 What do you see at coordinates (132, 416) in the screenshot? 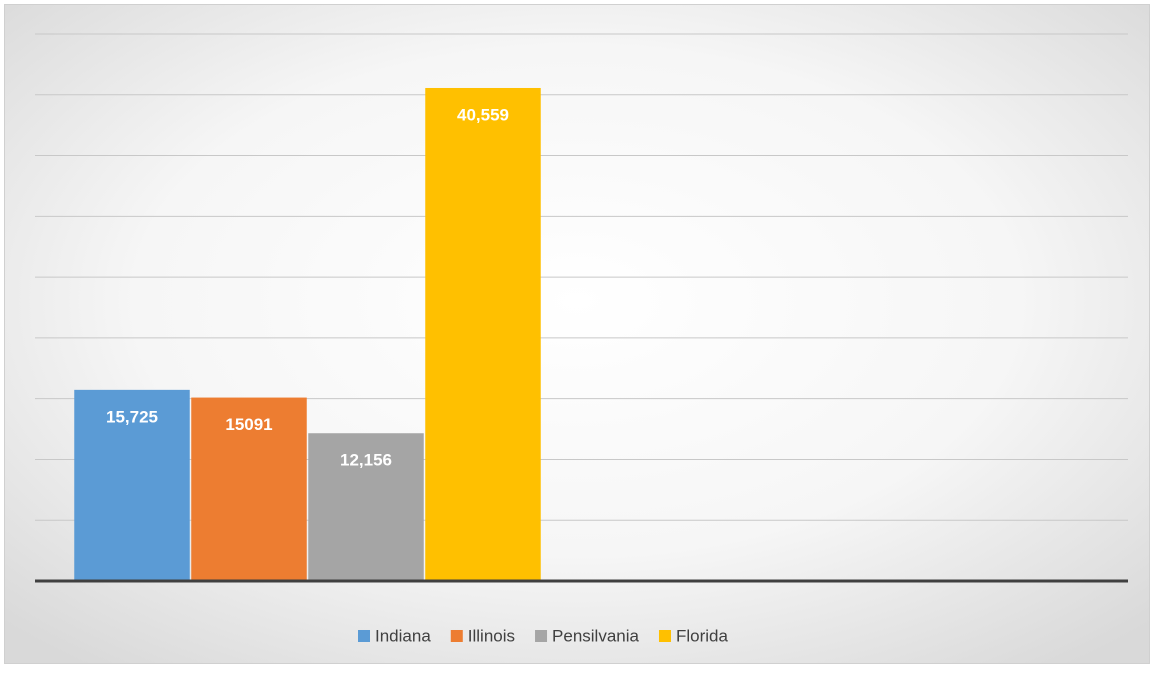
I see `data-label: 15,725` at bounding box center [132, 416].